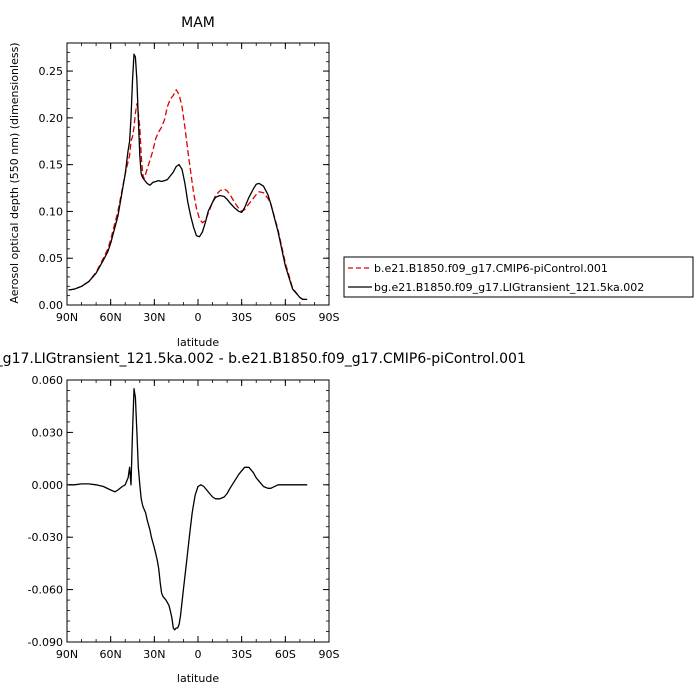 The height and width of the screenshot is (700, 700). What do you see at coordinates (198, 678) in the screenshot?
I see `bottom-x-axis-label: latitude` at bounding box center [198, 678].